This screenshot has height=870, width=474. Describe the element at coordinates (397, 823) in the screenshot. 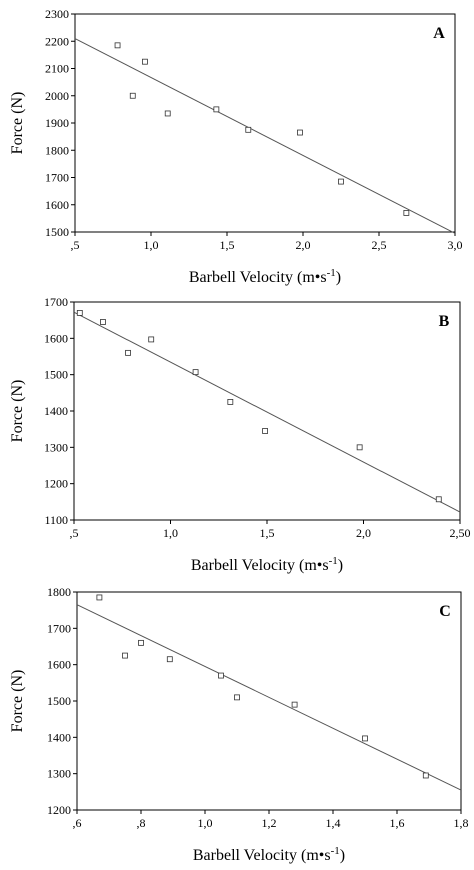

I see `x-tick-label: 1,6` at that location.